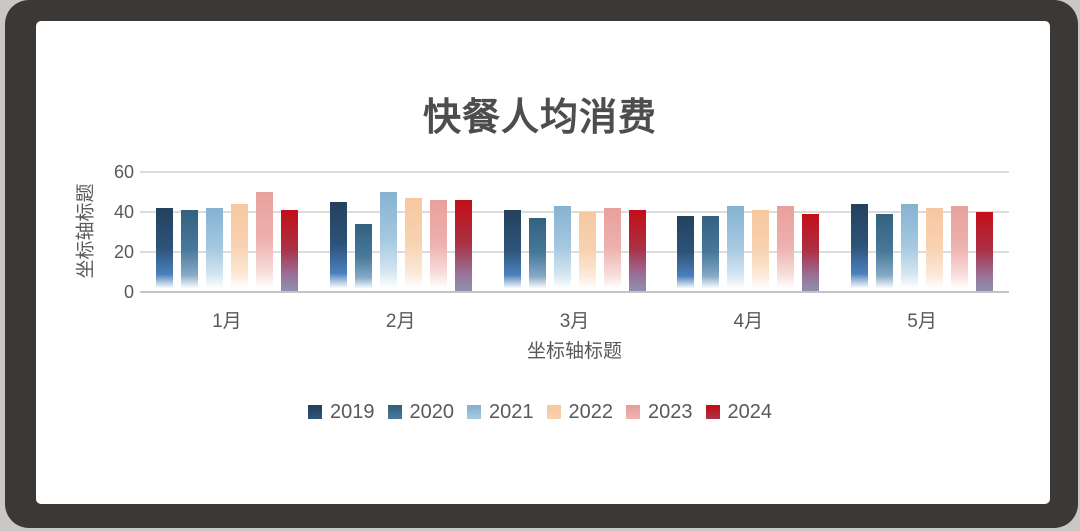 This screenshot has height=531, width=1080. I want to click on category-label: 1月, so click(227, 321).